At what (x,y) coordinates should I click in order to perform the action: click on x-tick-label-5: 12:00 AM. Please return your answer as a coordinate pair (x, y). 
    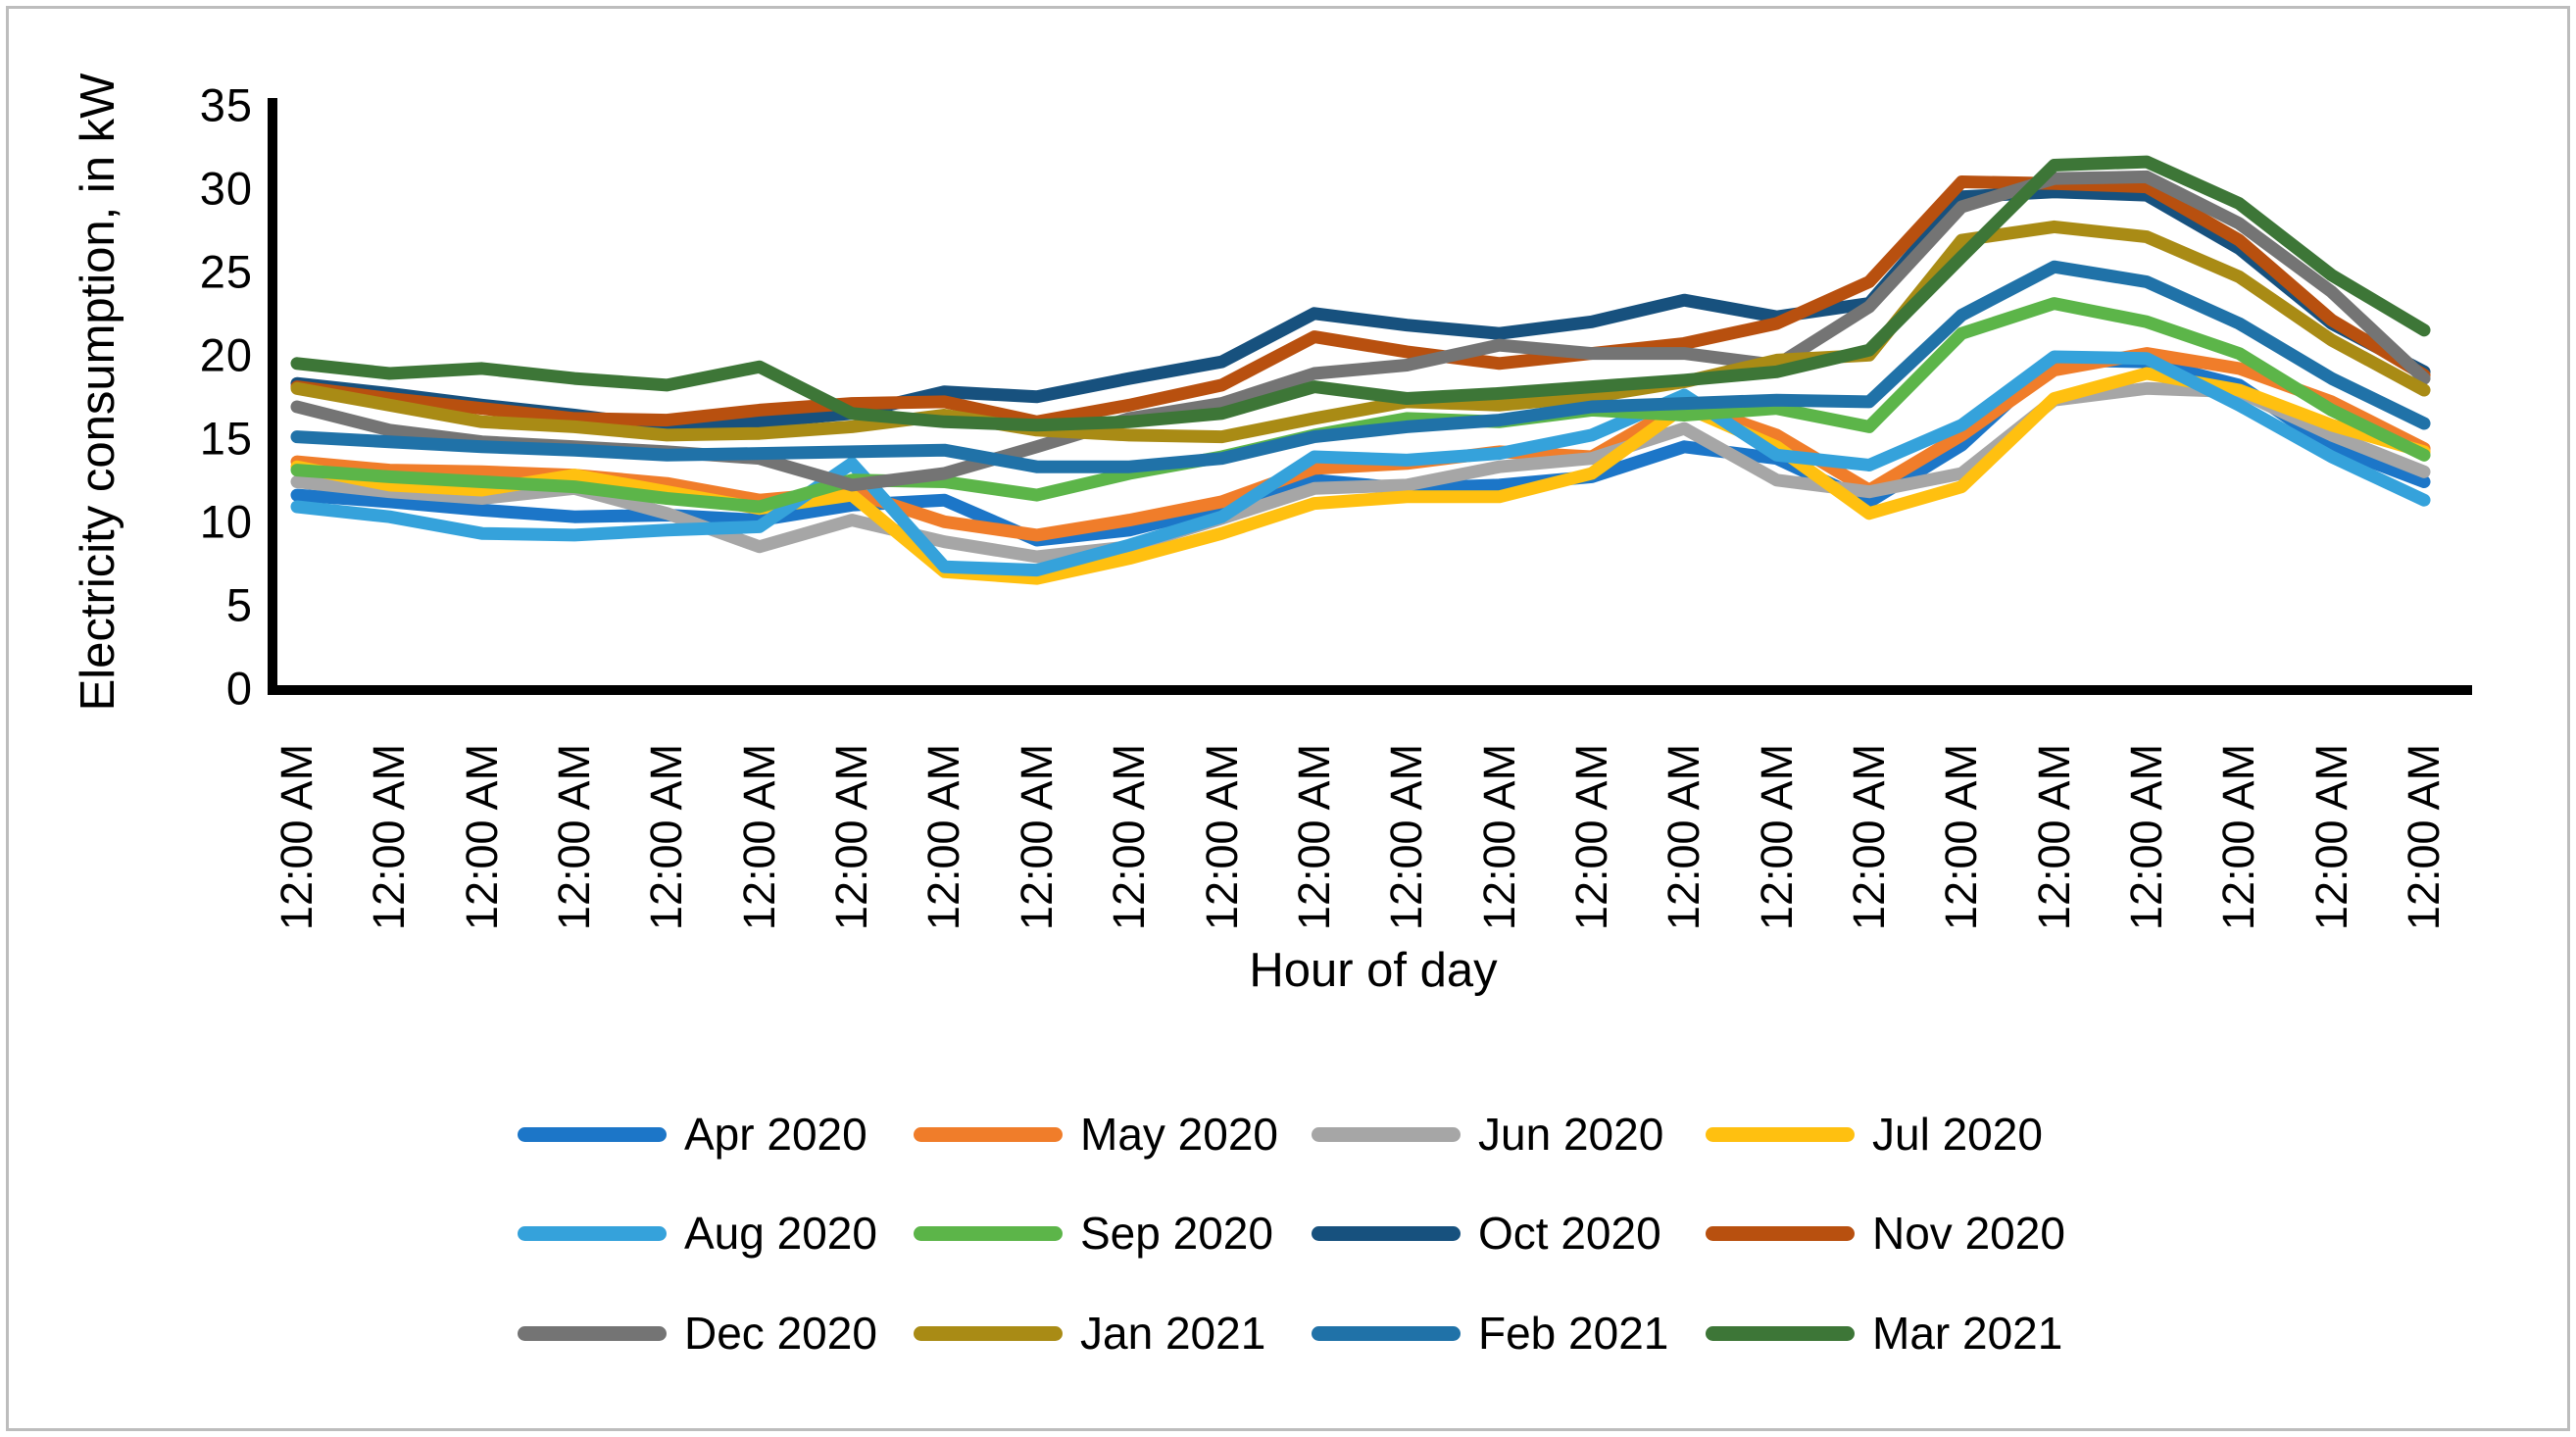
    Looking at the image, I should click on (758, 837).